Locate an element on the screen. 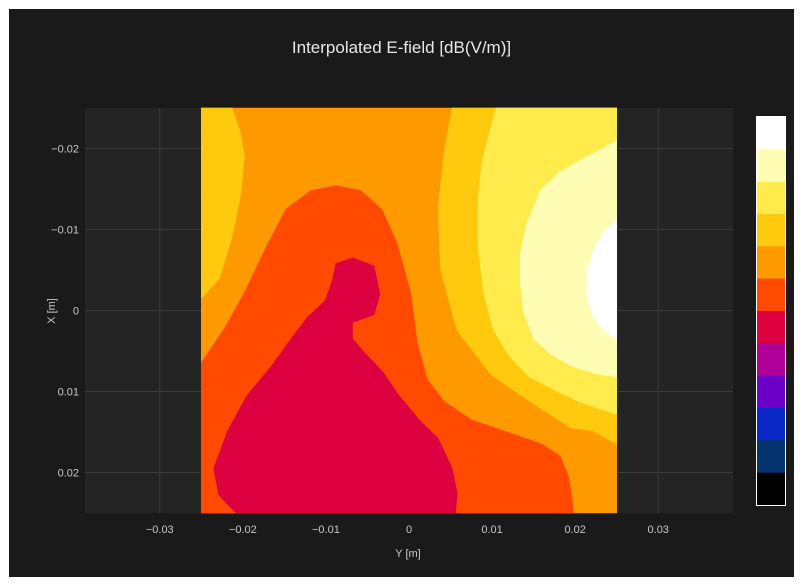 The image size is (803, 585). y-tick-label: −0.02 is located at coordinates (65, 150).